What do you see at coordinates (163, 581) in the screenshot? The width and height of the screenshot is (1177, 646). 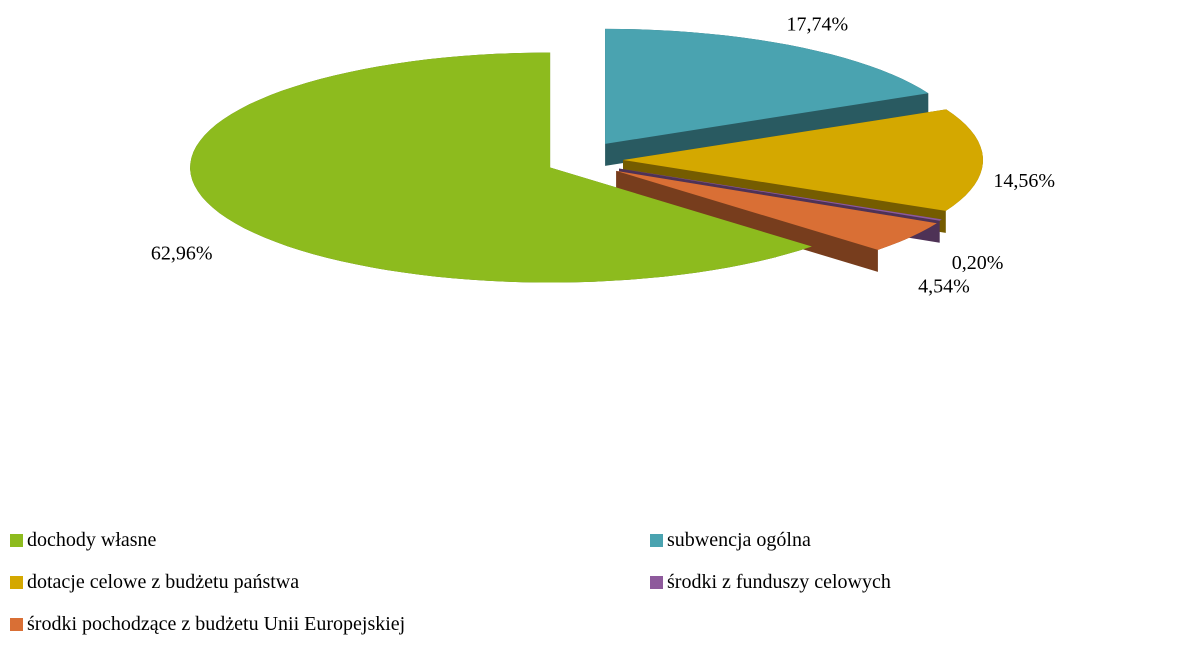 I see `legend-label: dotacje celowe z budżetu państwa` at bounding box center [163, 581].